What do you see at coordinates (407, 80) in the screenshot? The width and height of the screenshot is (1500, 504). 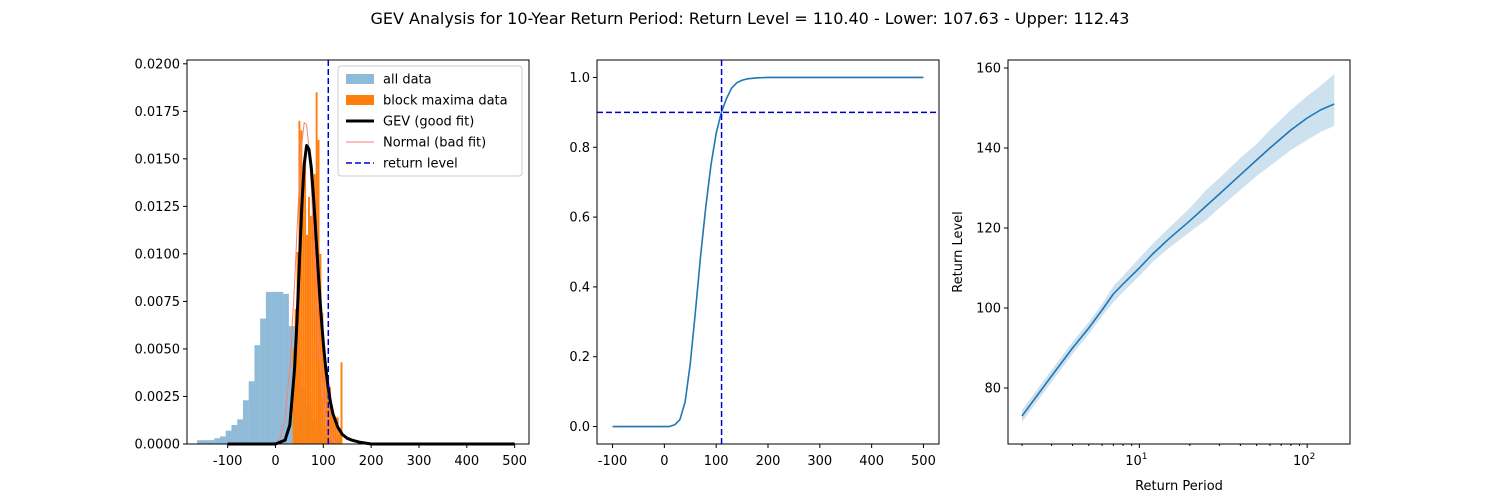 I see `legend-label: all data` at bounding box center [407, 80].